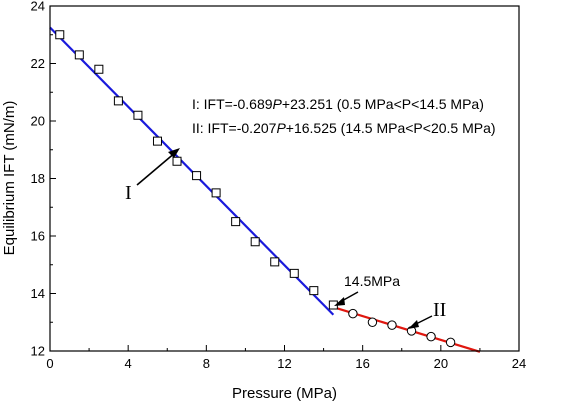  I want to click on y-axis-title: Equilibrium IFT (mN/m), so click(9, 178).